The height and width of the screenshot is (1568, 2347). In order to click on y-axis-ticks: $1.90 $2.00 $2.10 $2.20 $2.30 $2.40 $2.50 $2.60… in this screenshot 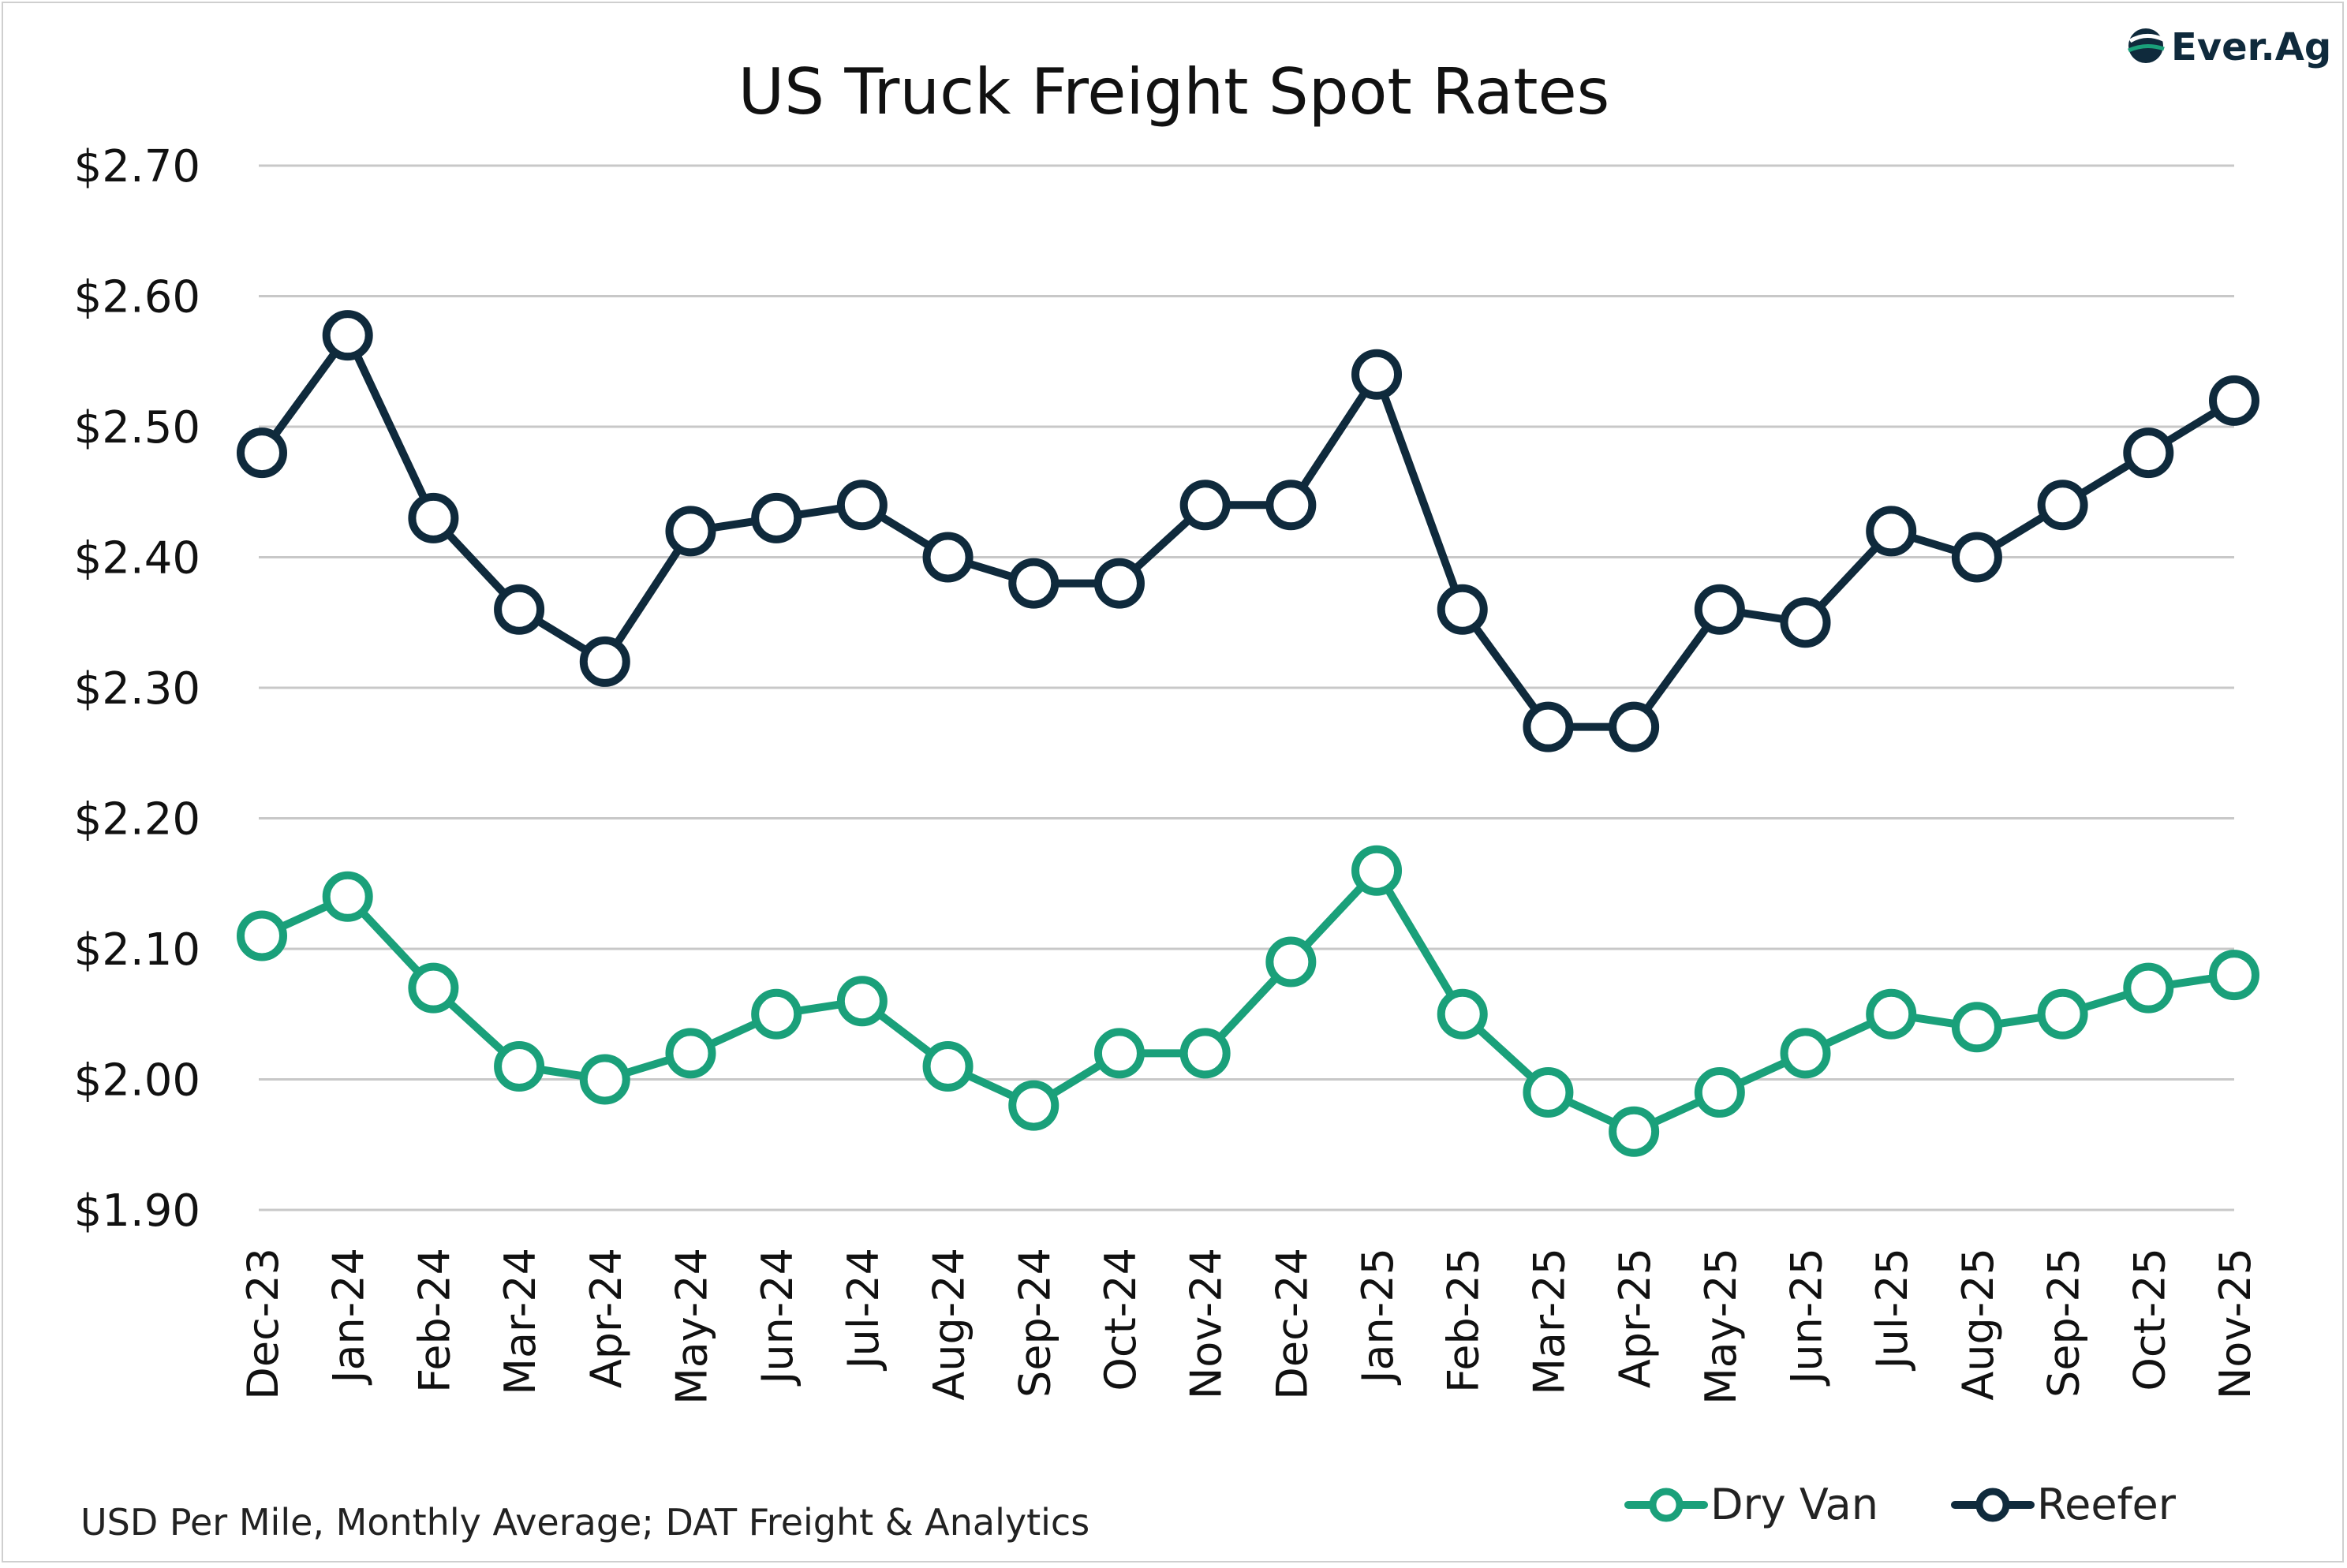, I will do `click(137, 689)`.